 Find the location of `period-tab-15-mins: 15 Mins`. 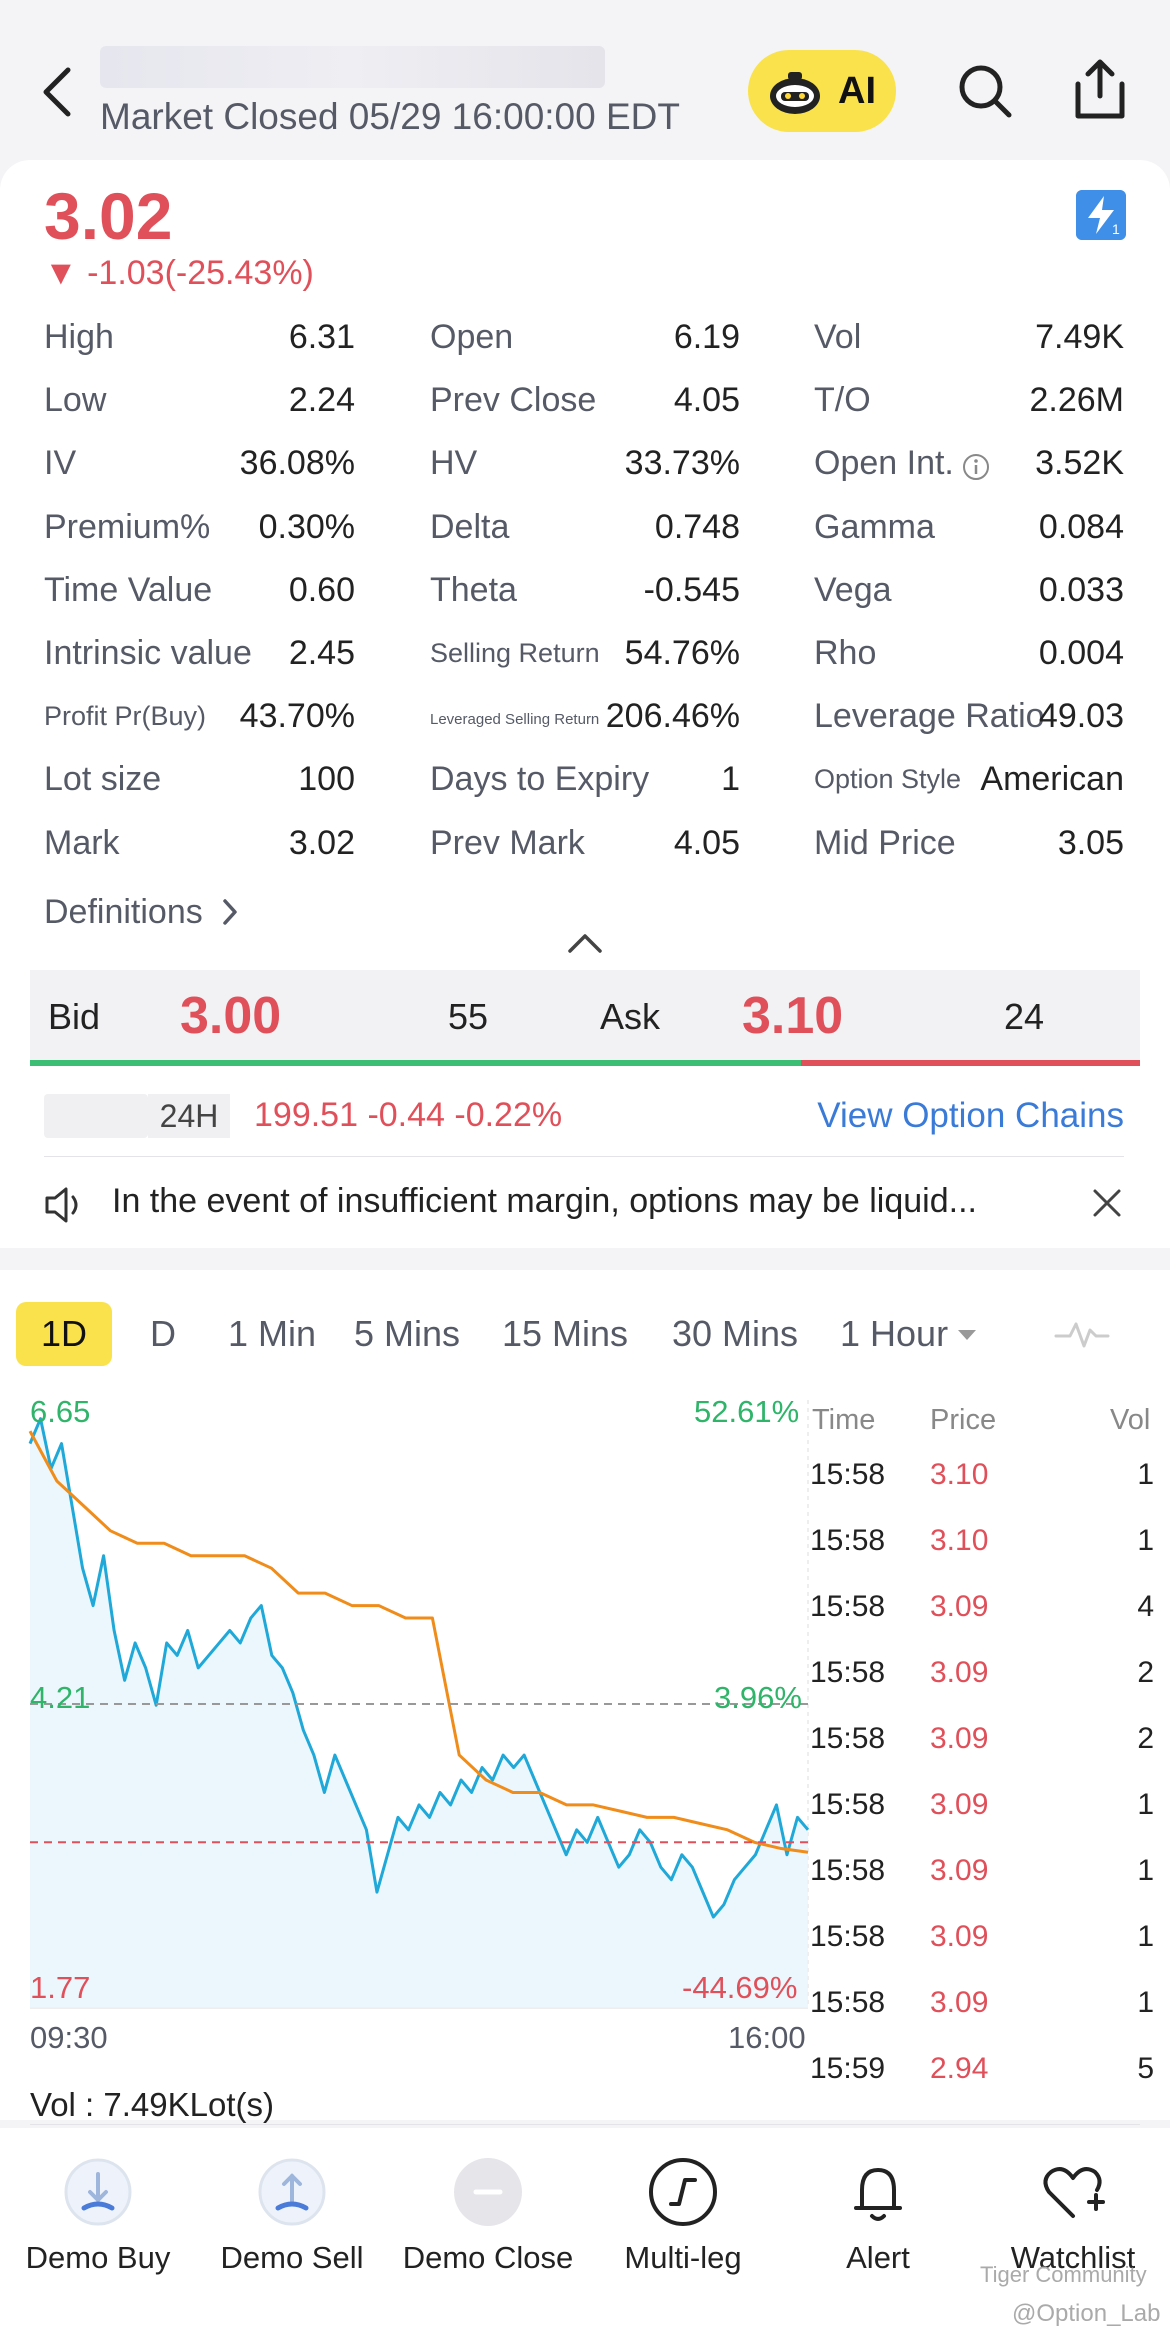

period-tab-15-mins: 15 Mins is located at coordinates (574, 1334).